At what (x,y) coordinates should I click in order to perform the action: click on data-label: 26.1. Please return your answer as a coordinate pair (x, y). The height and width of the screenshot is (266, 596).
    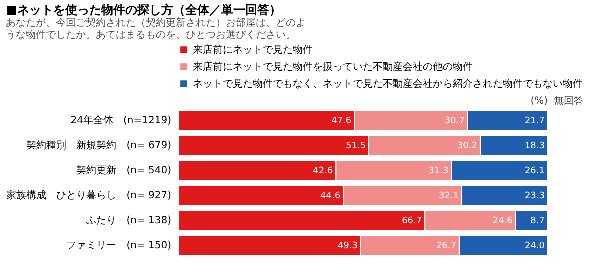
    Looking at the image, I should click on (534, 171).